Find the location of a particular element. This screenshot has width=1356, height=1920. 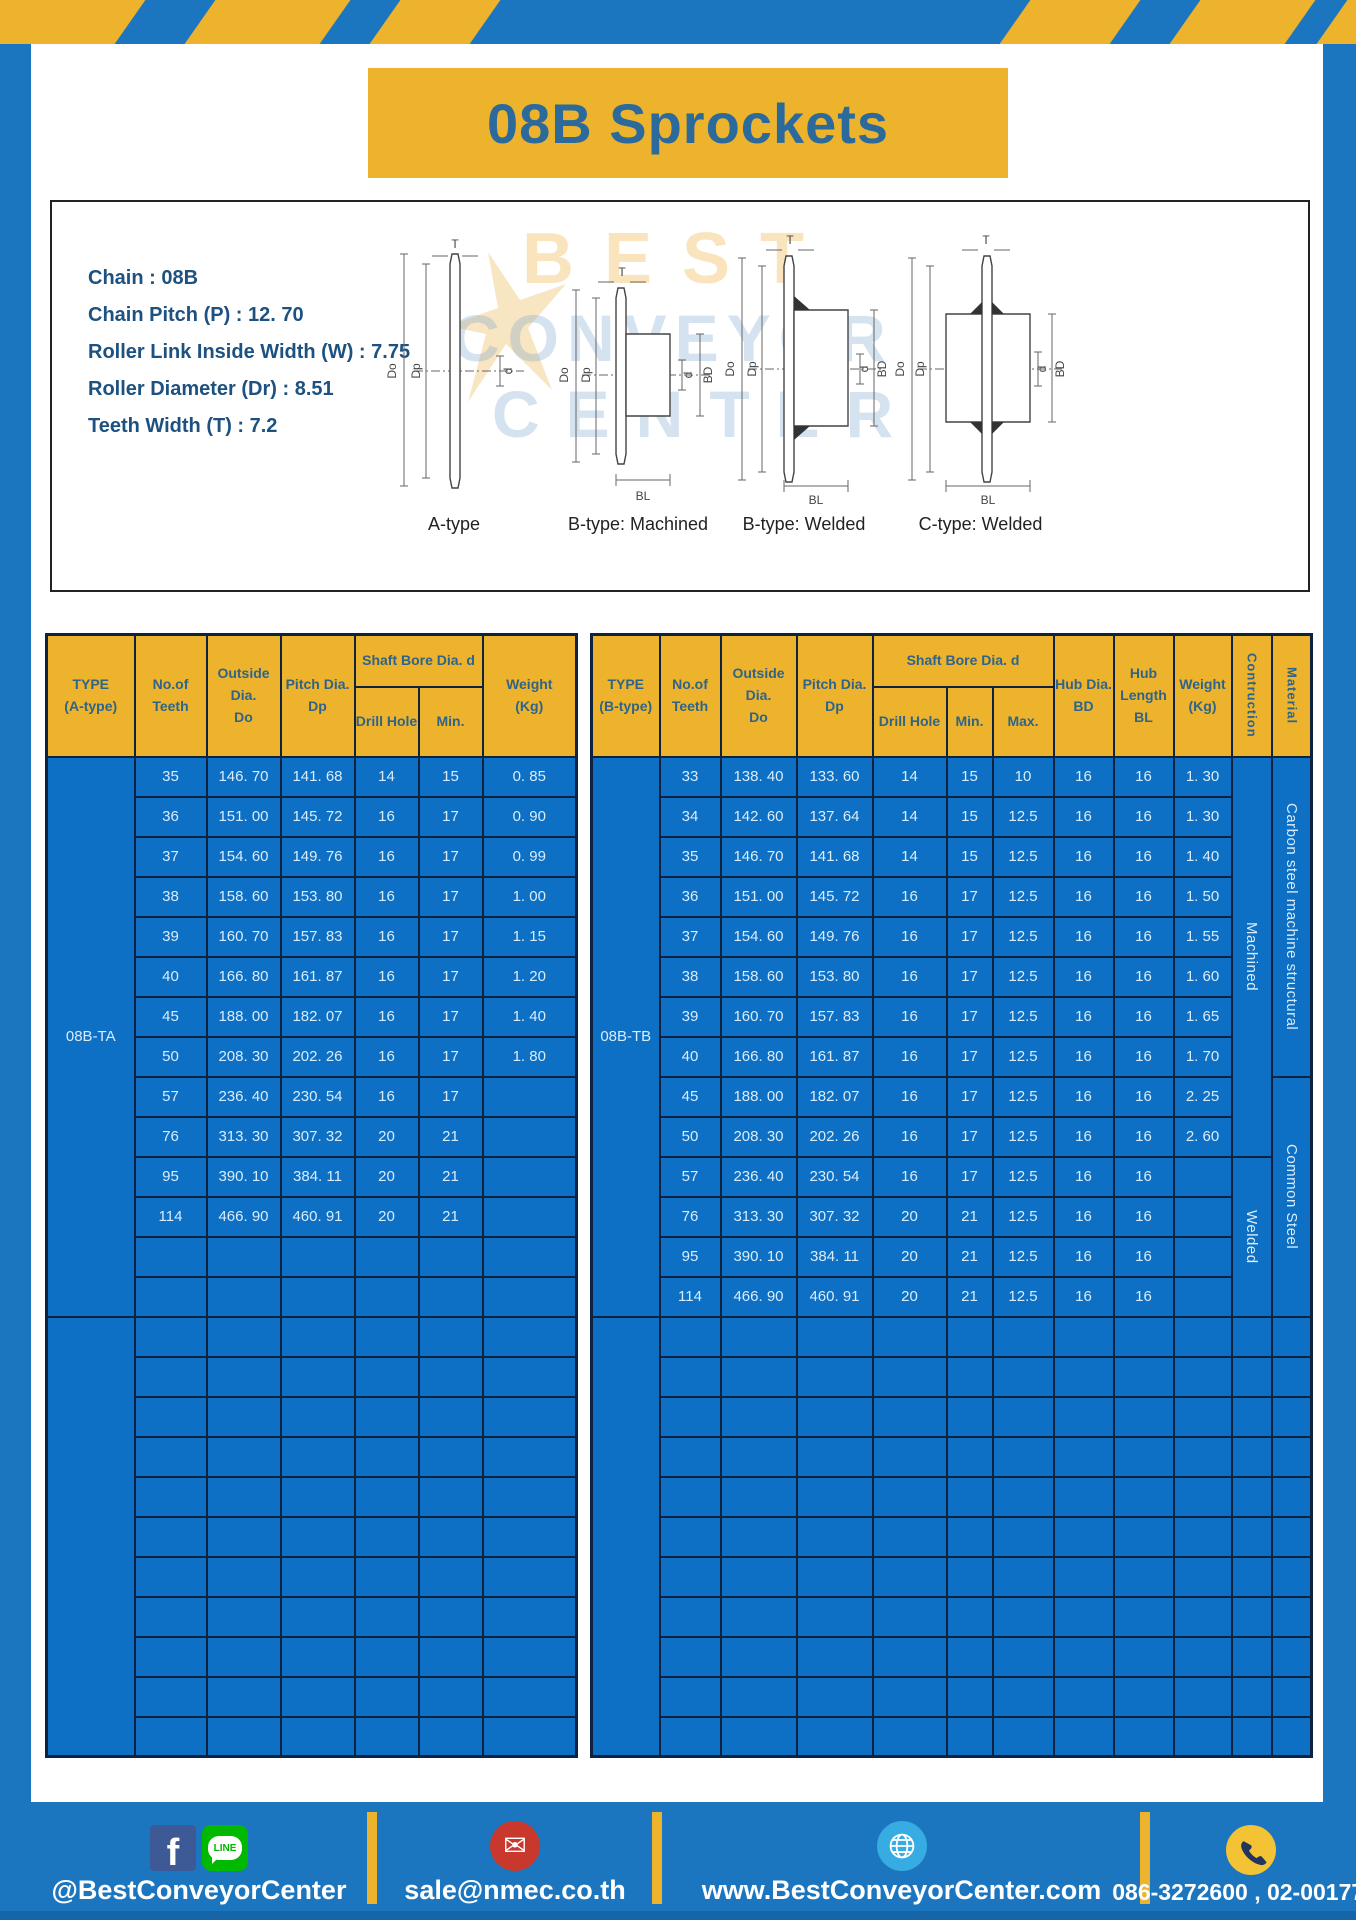

data-cell: 17 is located at coordinates (969, 1176).